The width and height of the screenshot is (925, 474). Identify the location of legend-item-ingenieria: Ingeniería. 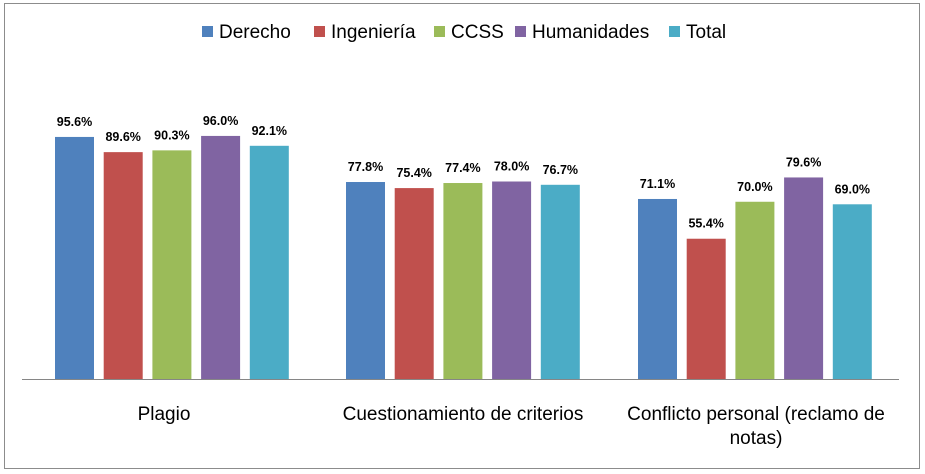
(365, 32).